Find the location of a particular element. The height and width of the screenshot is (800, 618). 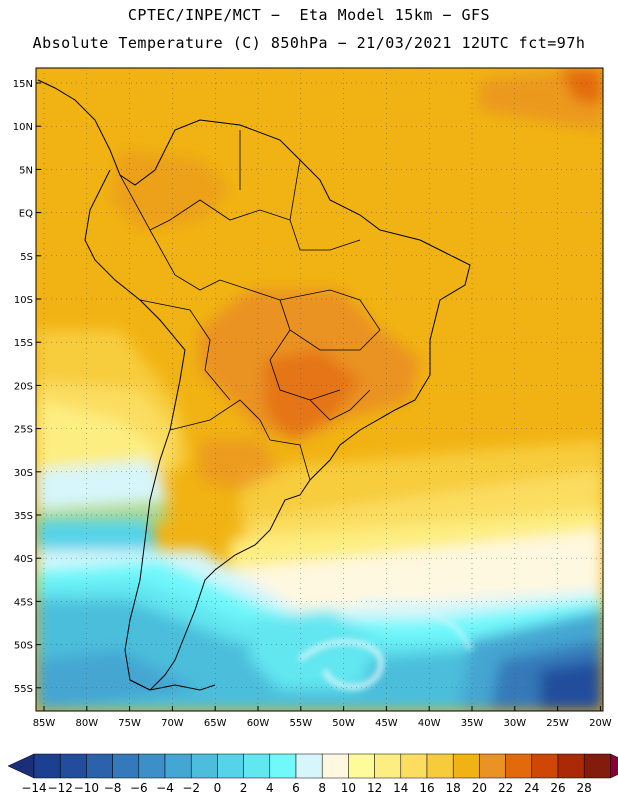

scale-label: 4 is located at coordinates (270, 788).